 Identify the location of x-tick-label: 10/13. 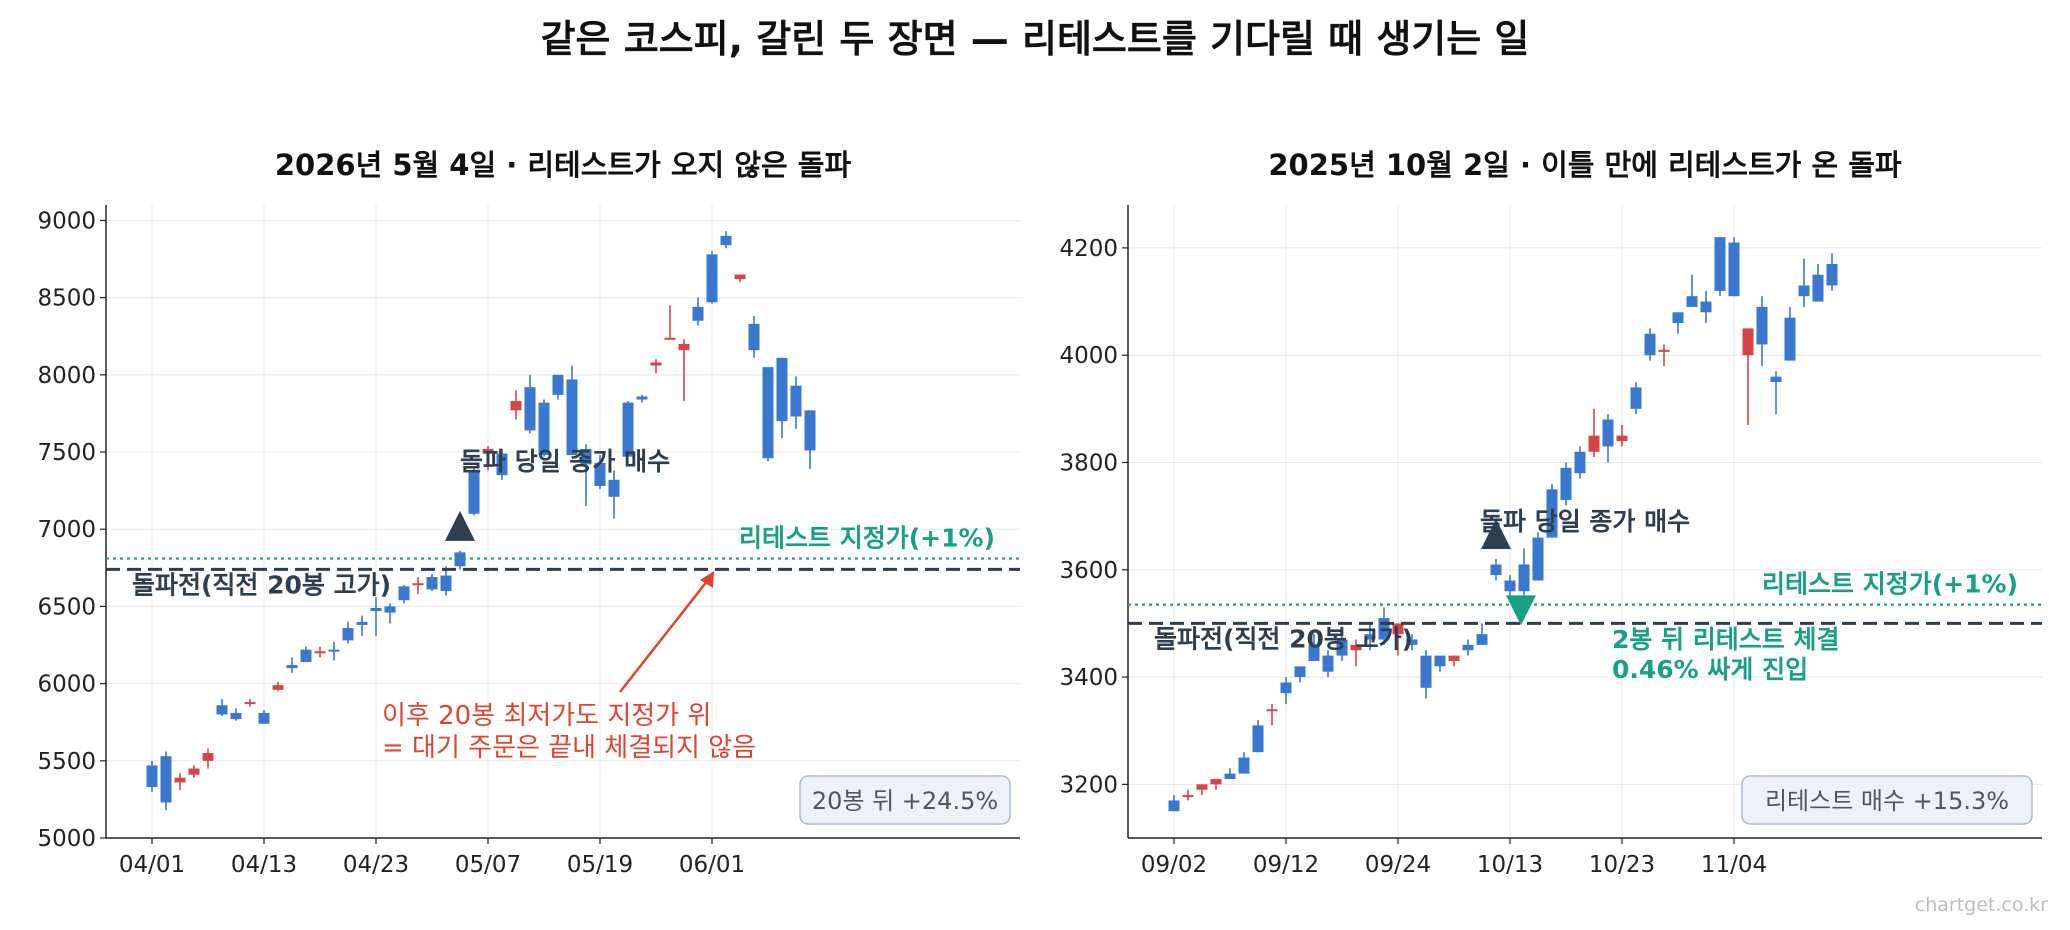
(1510, 865).